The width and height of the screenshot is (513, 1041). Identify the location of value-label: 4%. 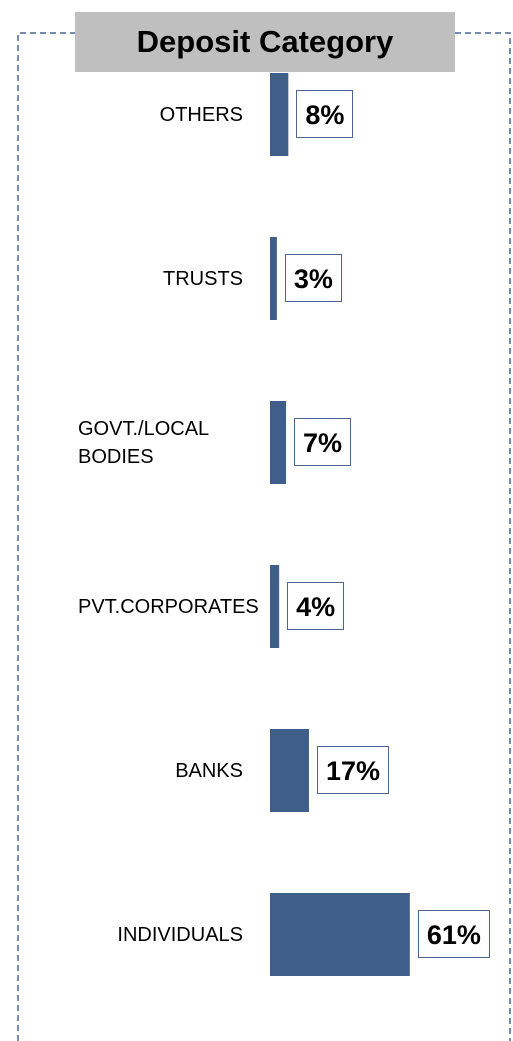
(316, 606).